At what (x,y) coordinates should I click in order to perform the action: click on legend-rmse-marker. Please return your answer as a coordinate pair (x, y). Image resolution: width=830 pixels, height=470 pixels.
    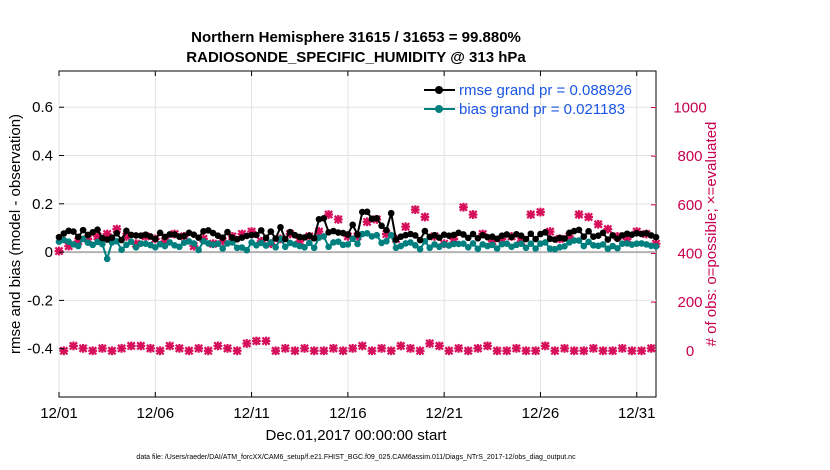
    Looking at the image, I should click on (439, 90).